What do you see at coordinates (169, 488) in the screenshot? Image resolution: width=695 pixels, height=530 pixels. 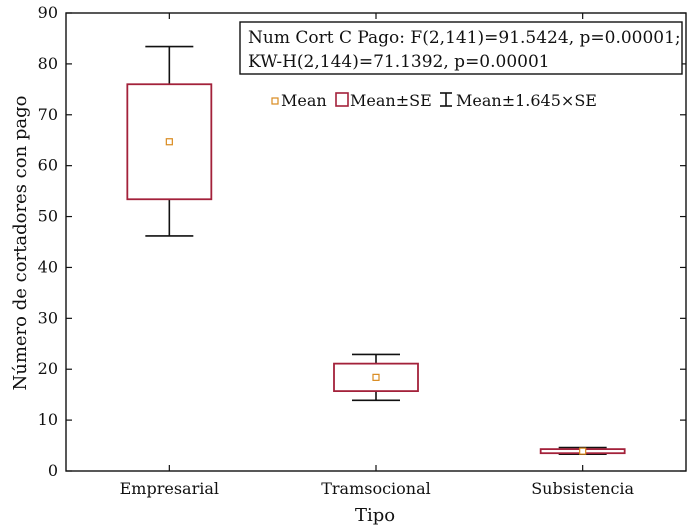 I see `x-tick-label: Empresarial` at bounding box center [169, 488].